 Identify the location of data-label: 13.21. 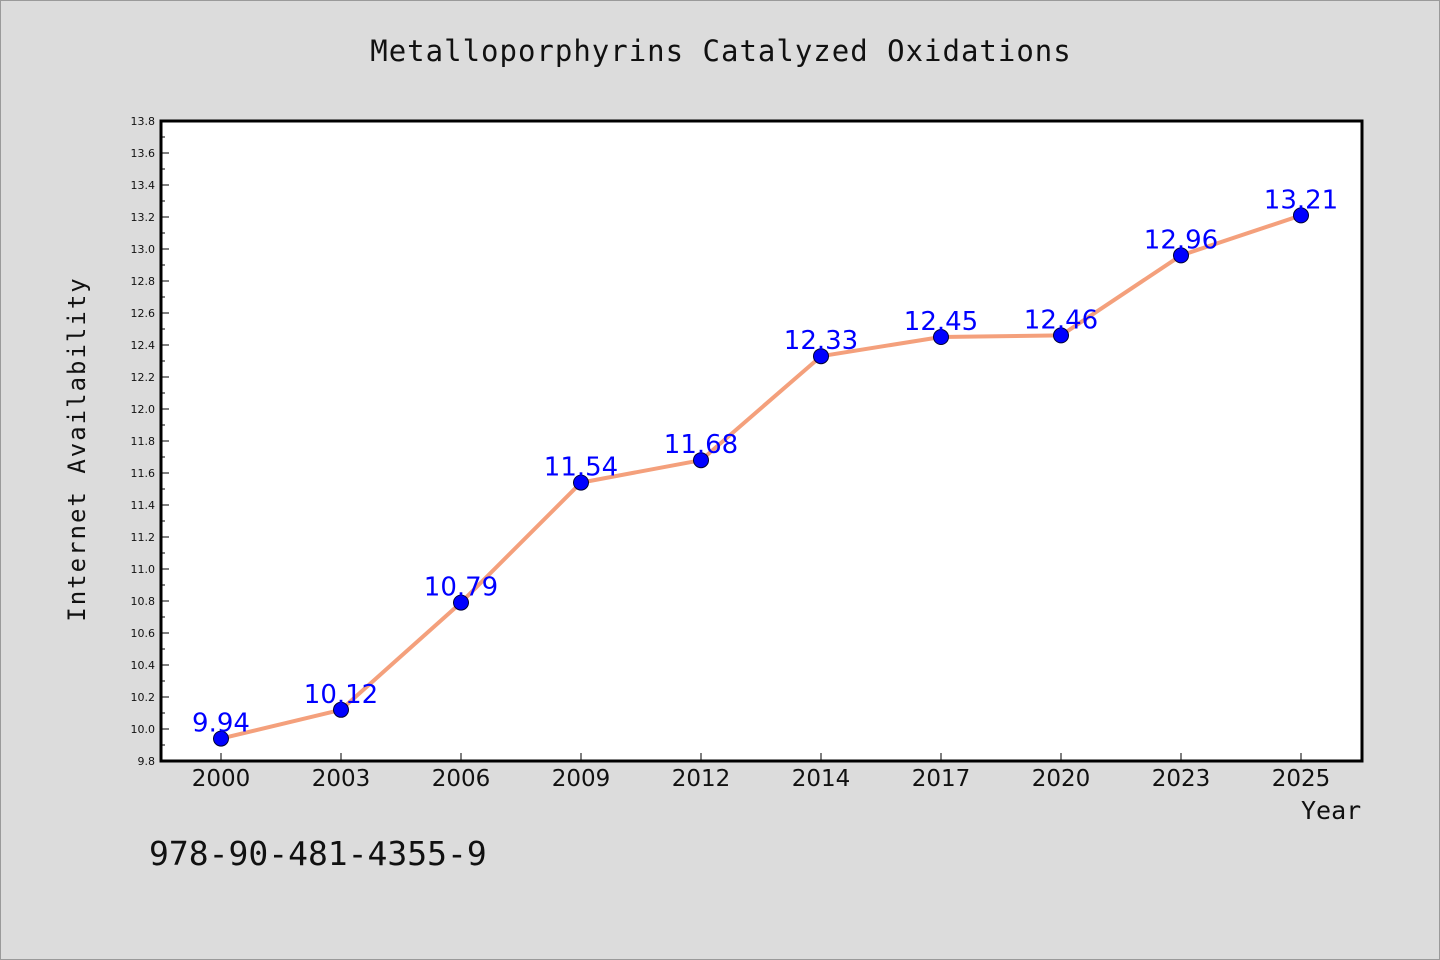
(1301, 200).